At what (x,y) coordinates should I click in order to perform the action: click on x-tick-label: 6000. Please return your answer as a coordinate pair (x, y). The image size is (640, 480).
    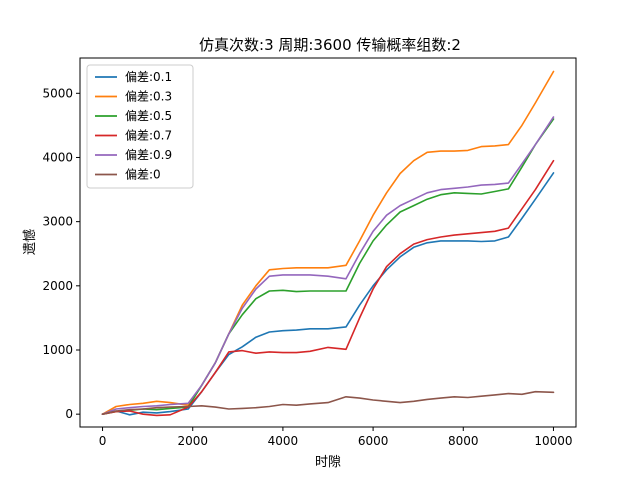
    Looking at the image, I should click on (373, 441).